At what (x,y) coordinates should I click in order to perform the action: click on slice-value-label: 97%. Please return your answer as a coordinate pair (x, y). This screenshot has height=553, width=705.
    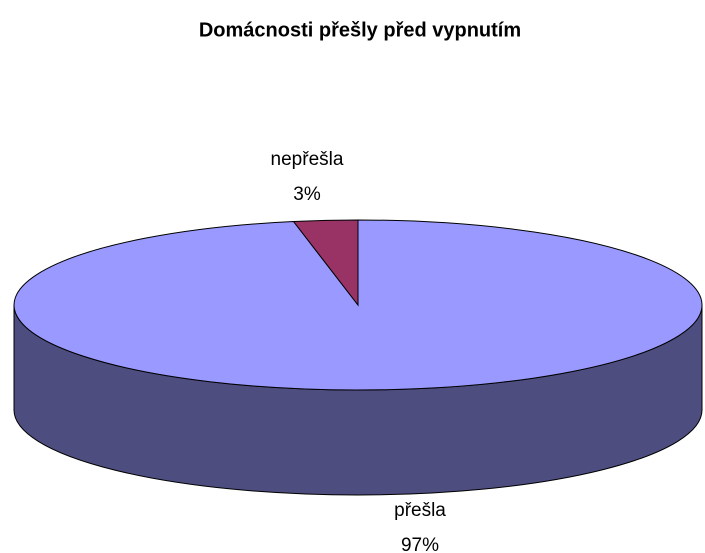
    Looking at the image, I should click on (420, 544).